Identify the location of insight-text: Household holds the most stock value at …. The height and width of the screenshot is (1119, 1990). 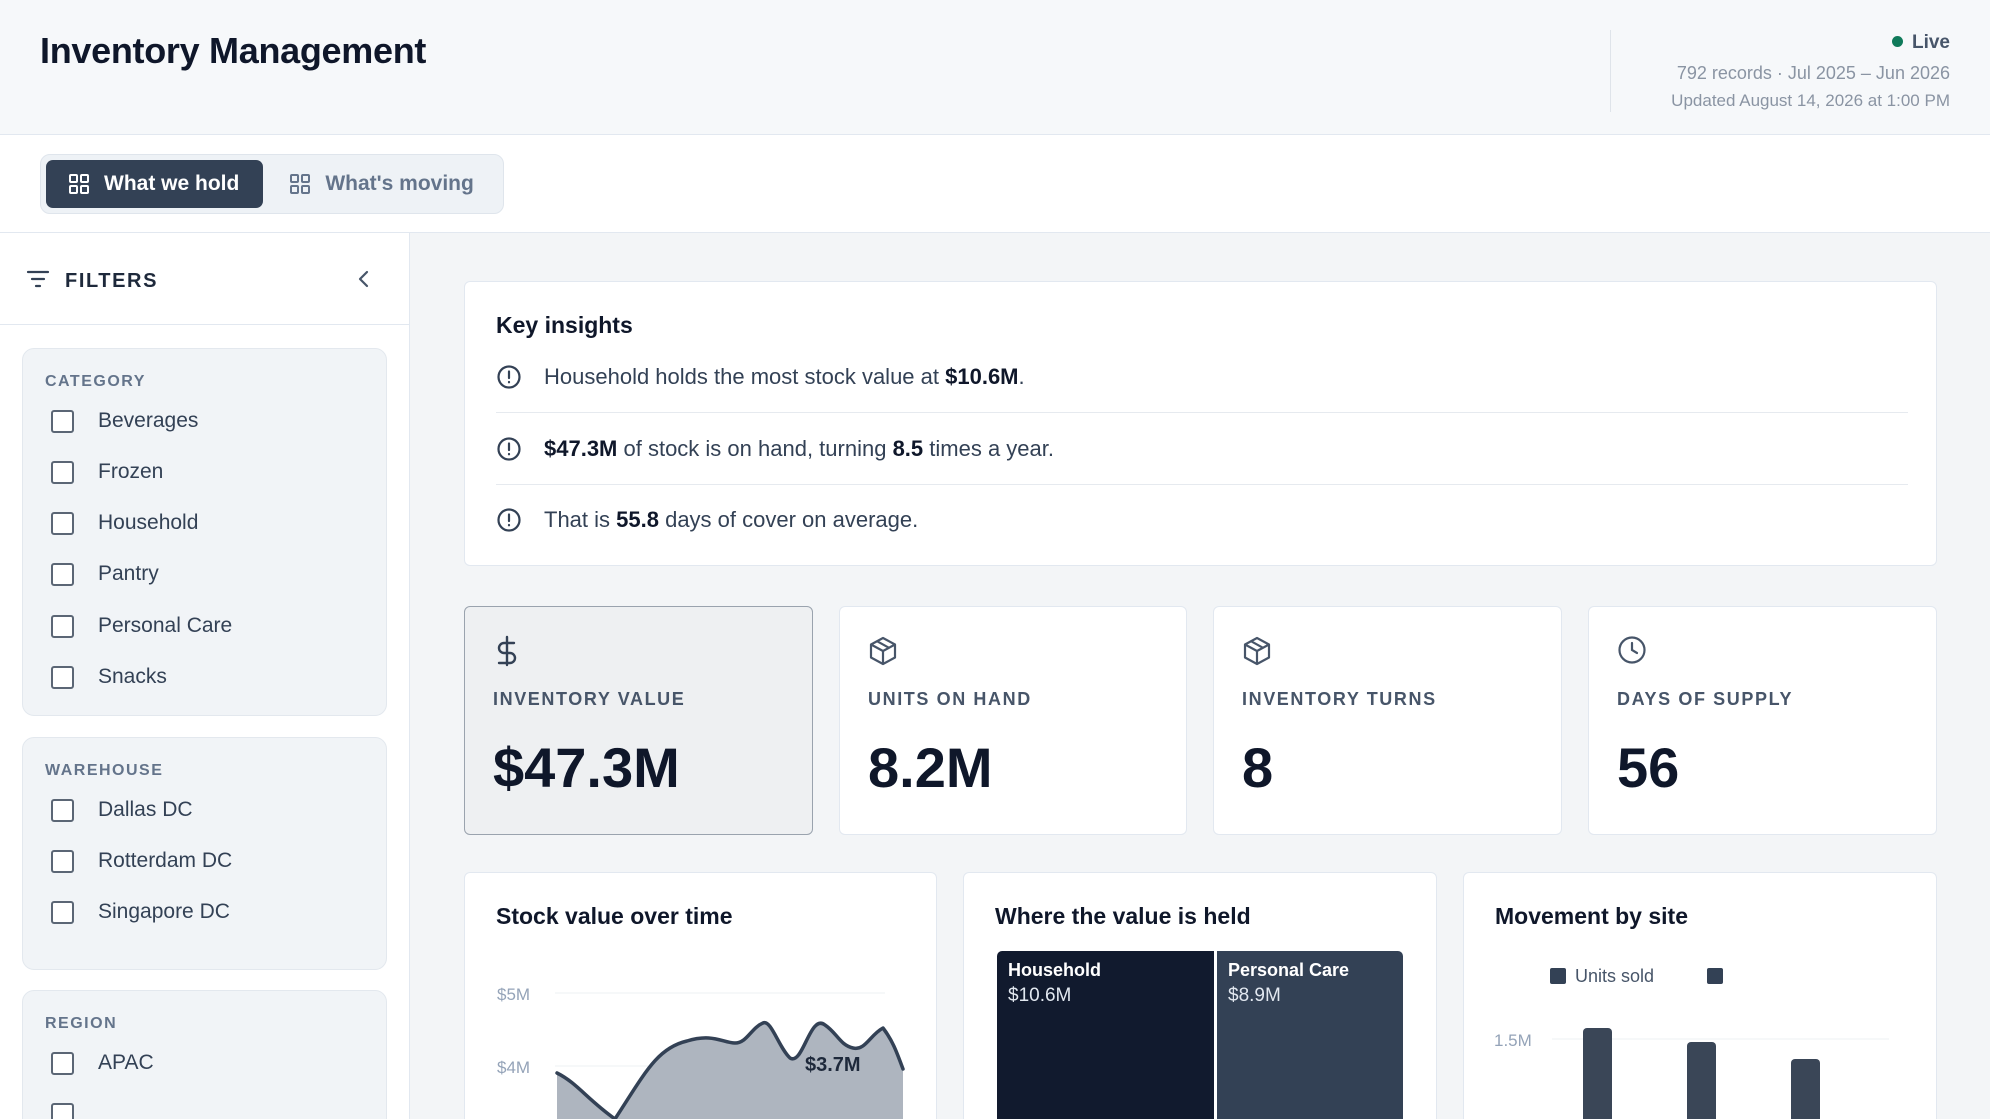
(784, 377).